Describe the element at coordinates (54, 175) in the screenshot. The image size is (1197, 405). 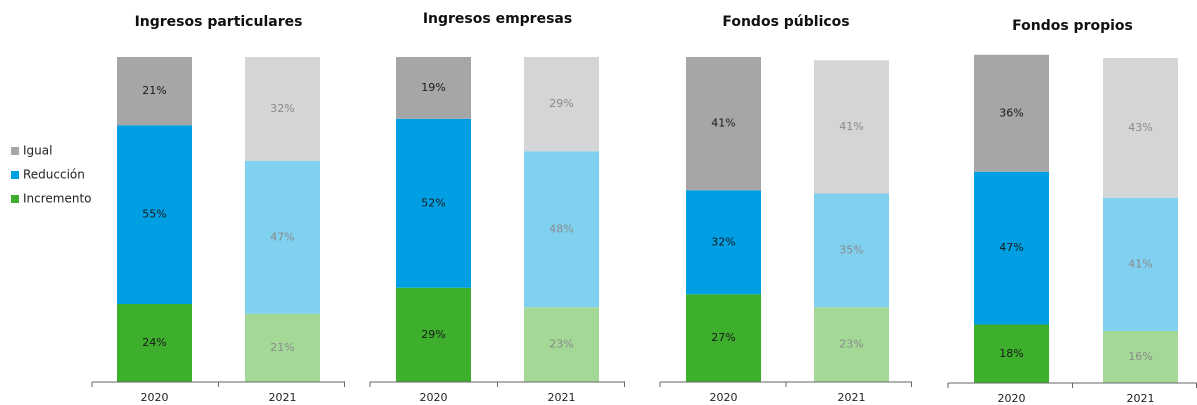
I see `legend-label: Reducción` at that location.